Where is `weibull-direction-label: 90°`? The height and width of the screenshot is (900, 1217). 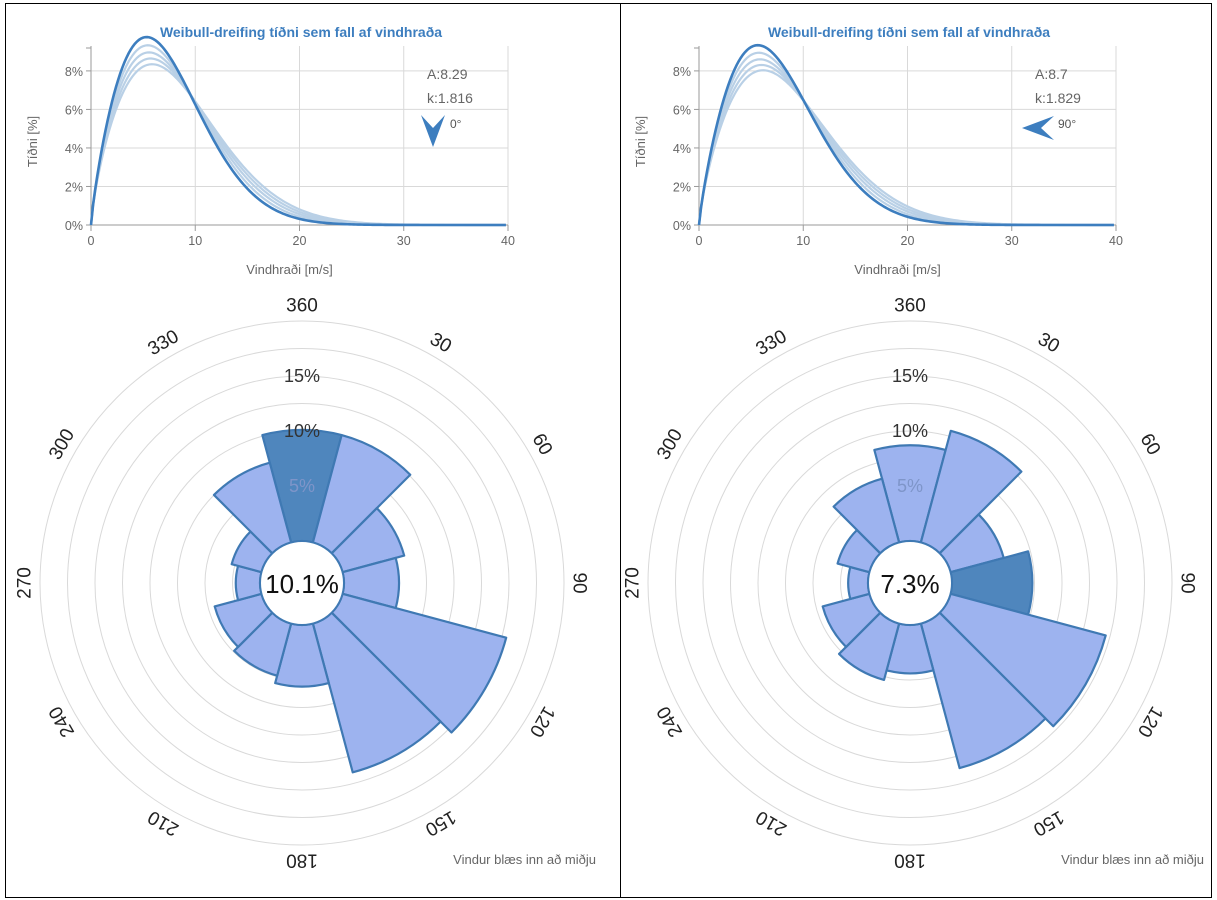
weibull-direction-label: 90° is located at coordinates (1067, 124).